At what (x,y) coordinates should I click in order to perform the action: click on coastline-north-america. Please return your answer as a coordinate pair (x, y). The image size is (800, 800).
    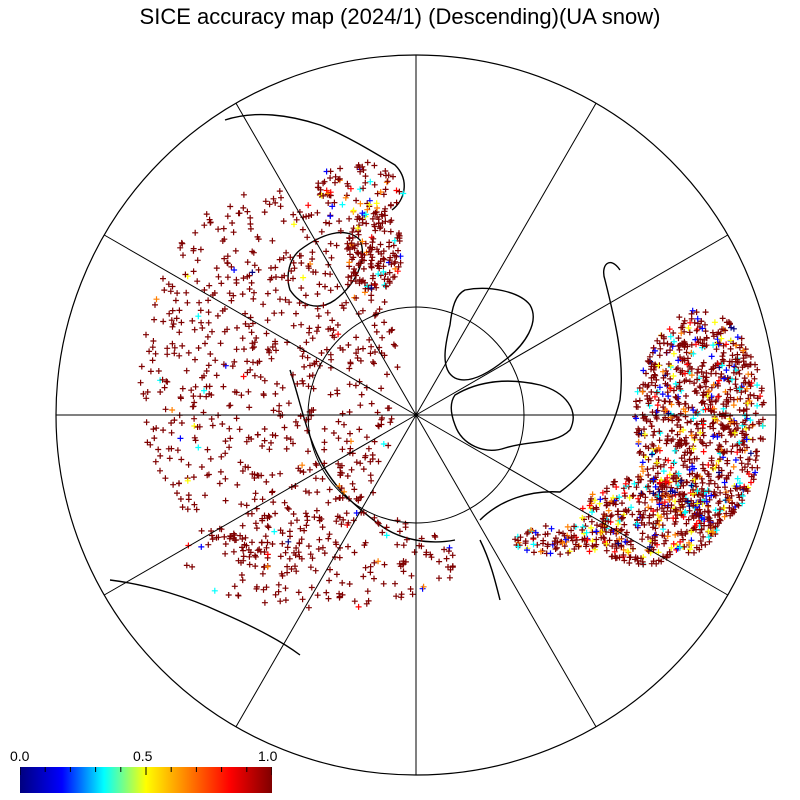
    Looking at the image, I should click on (551, 391).